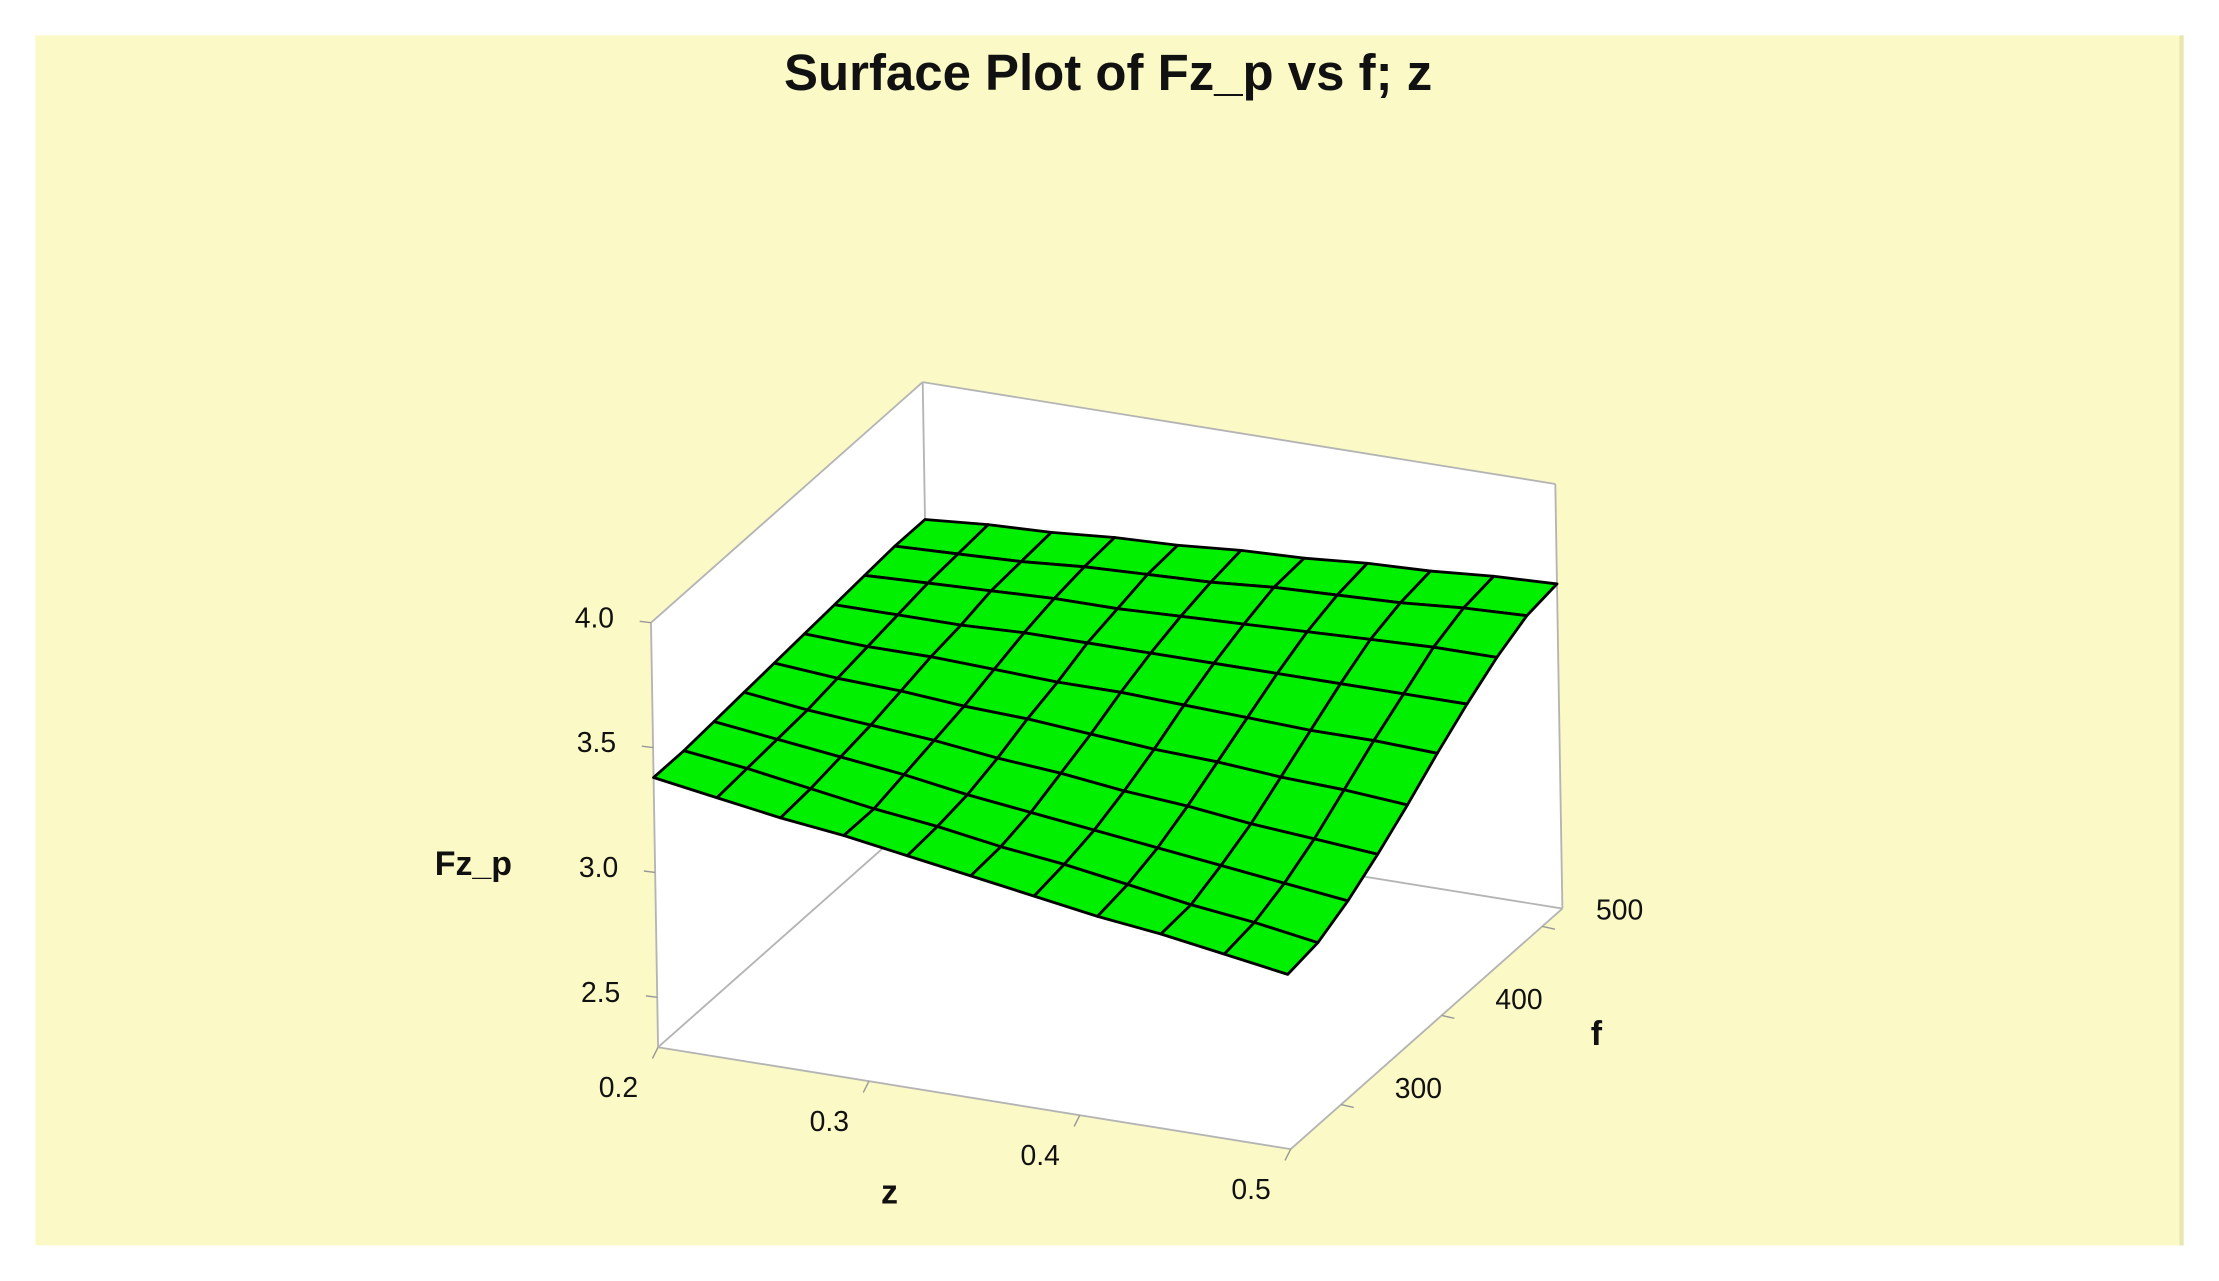 The width and height of the screenshot is (2219, 1281). I want to click on z-axis-title: Fz_p, so click(473, 864).